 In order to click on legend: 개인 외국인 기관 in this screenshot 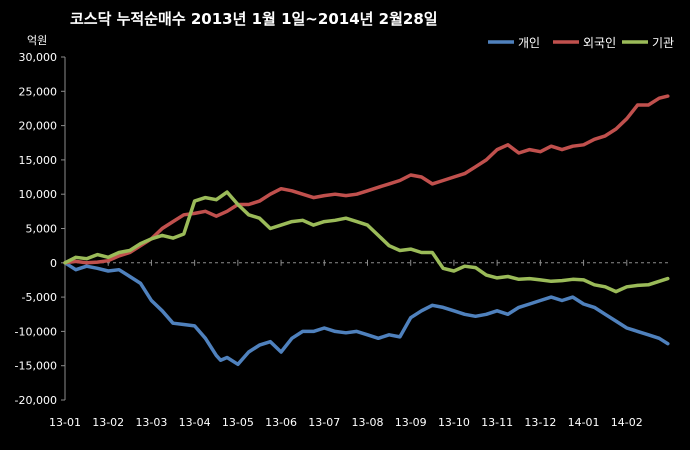, I will do `click(581, 43)`.